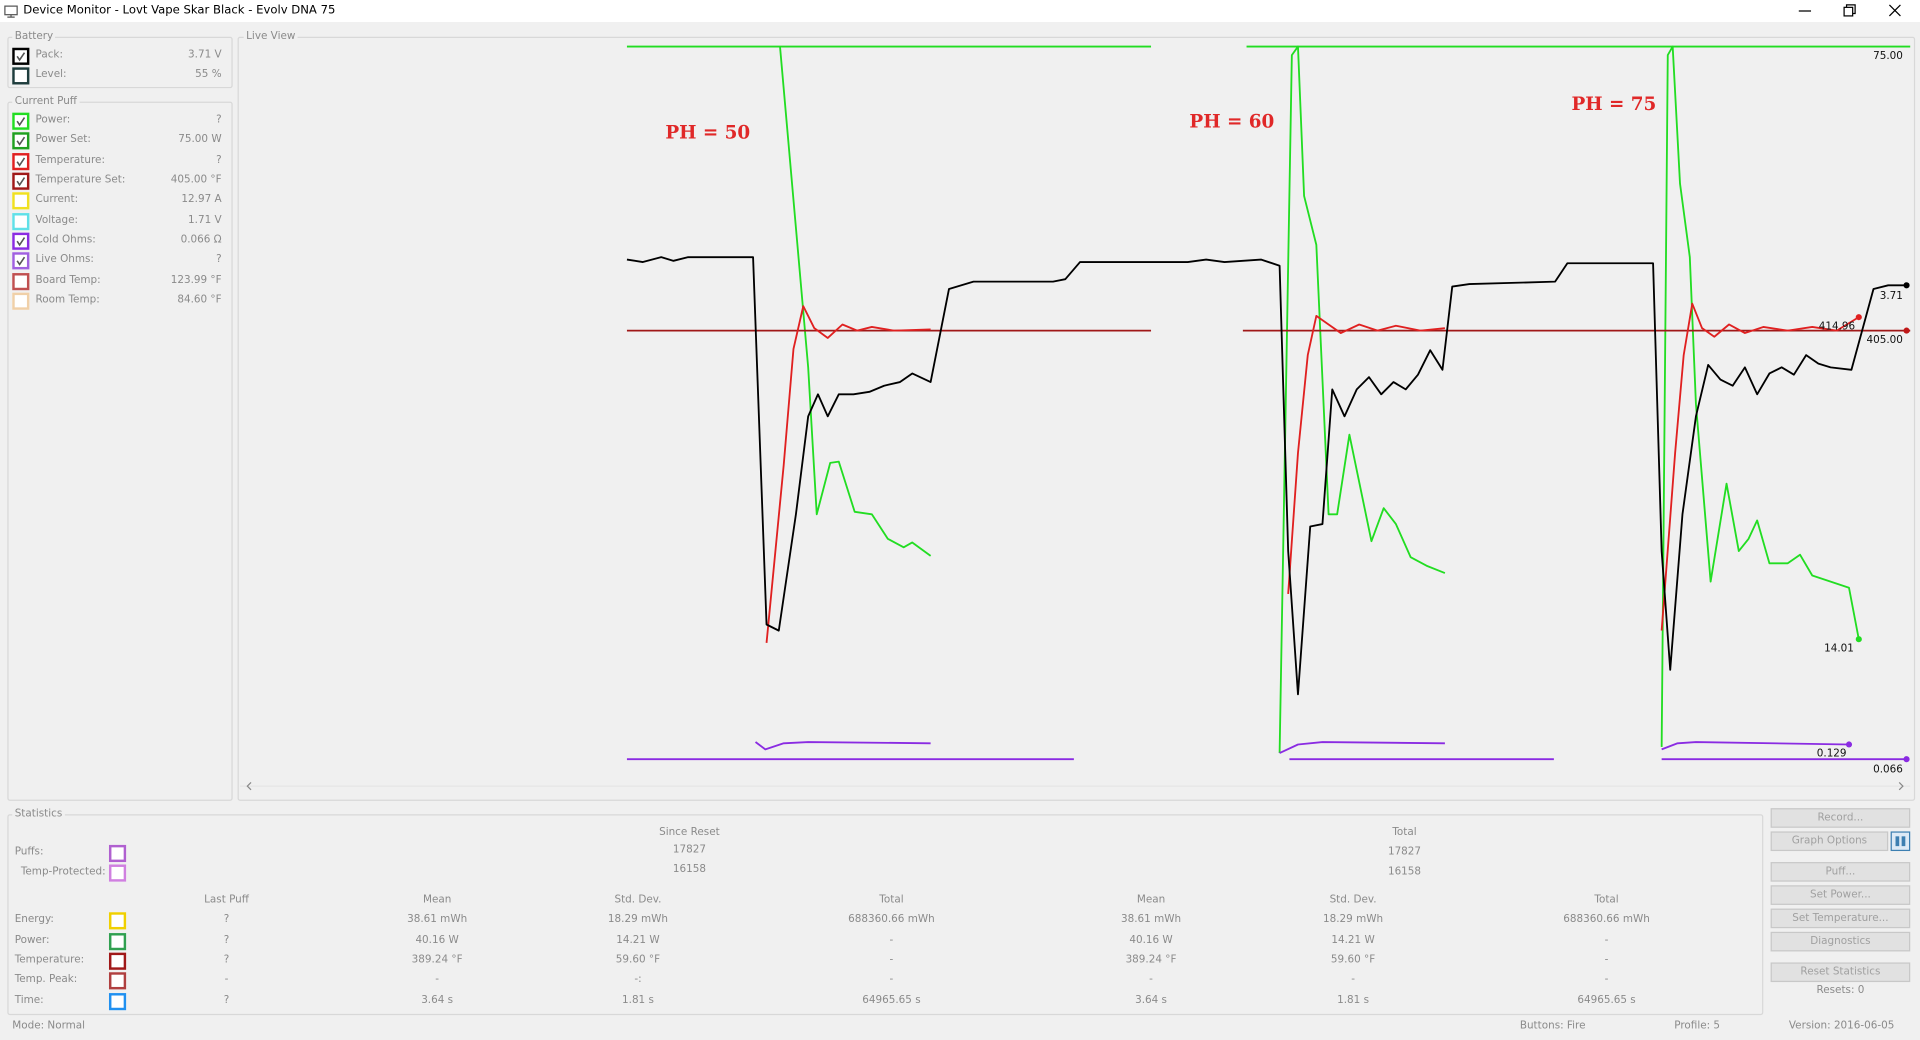 The width and height of the screenshot is (1920, 1040). Describe the element at coordinates (1885, 340) in the screenshot. I see `end-label: 405.00` at that location.